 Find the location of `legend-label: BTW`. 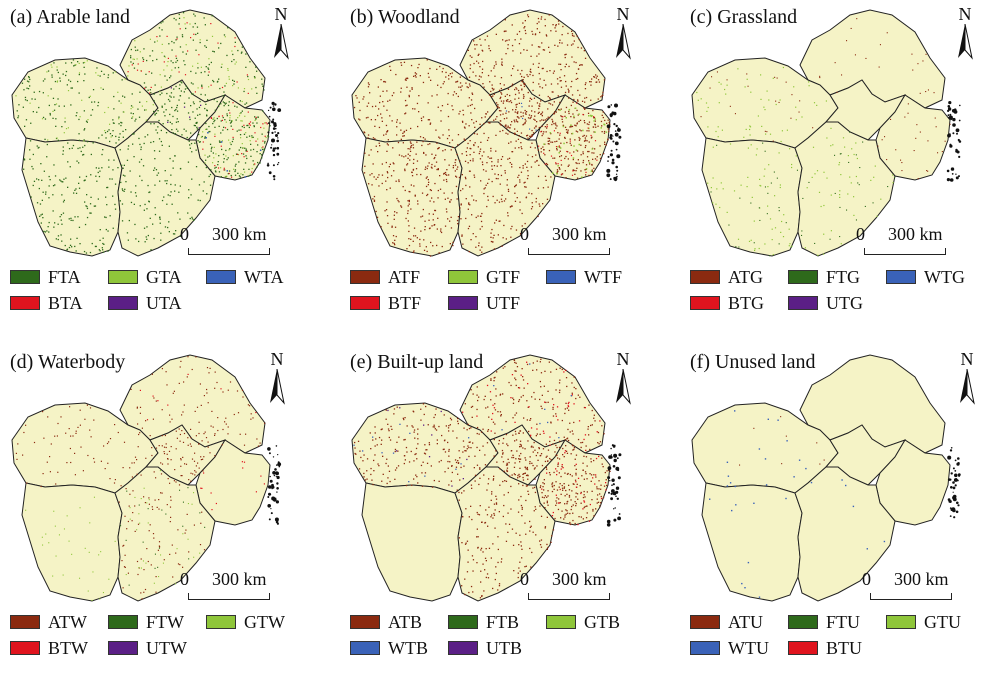

legend-label: BTW is located at coordinates (68, 648).